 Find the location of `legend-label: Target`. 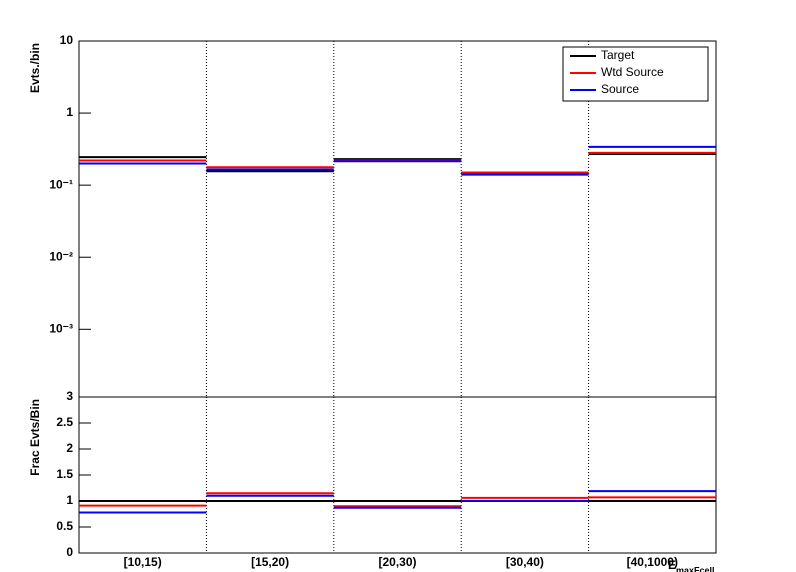

legend-label: Target is located at coordinates (618, 55).